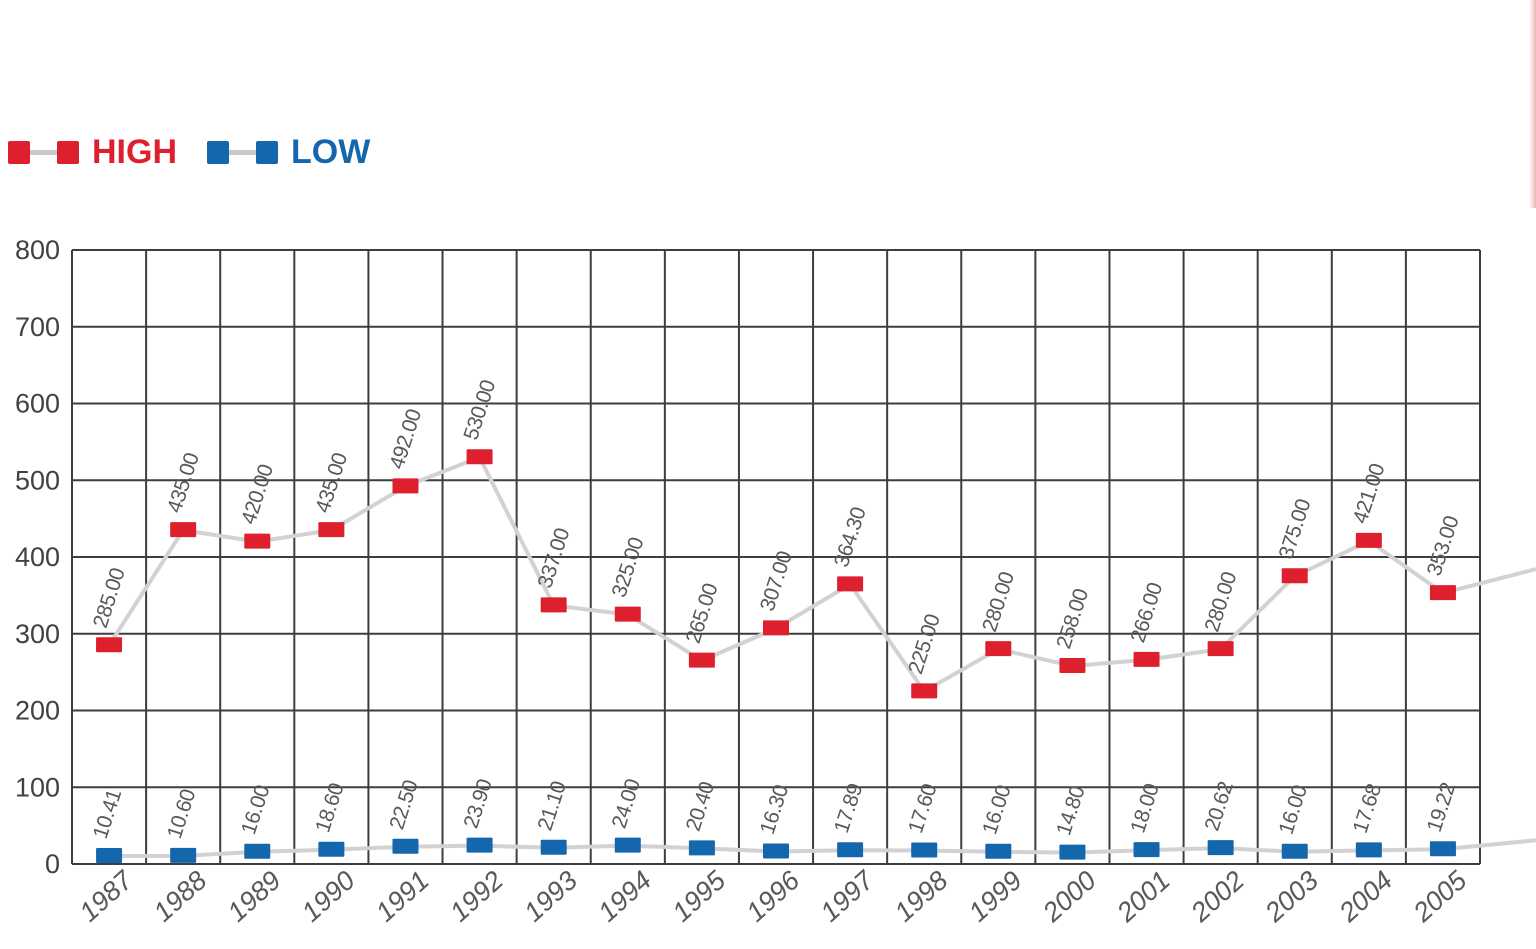  I want to click on high-marker-1995, so click(701, 660).